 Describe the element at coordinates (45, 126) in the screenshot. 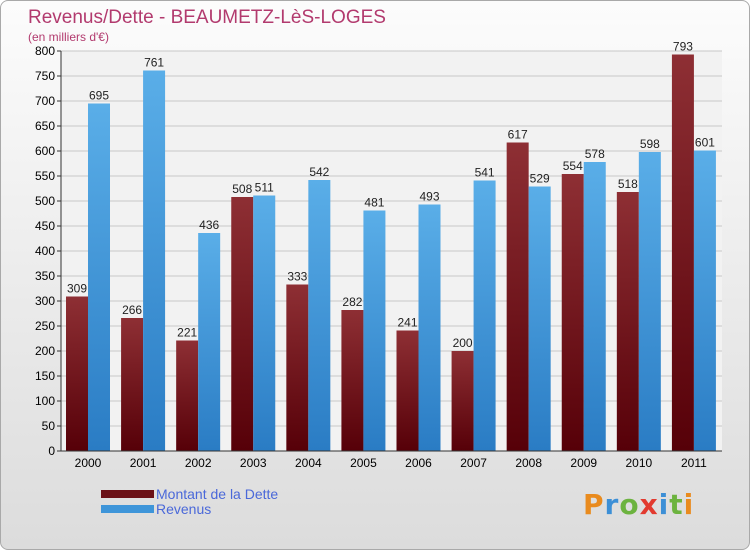

I see `y-tick-label: 650` at that location.